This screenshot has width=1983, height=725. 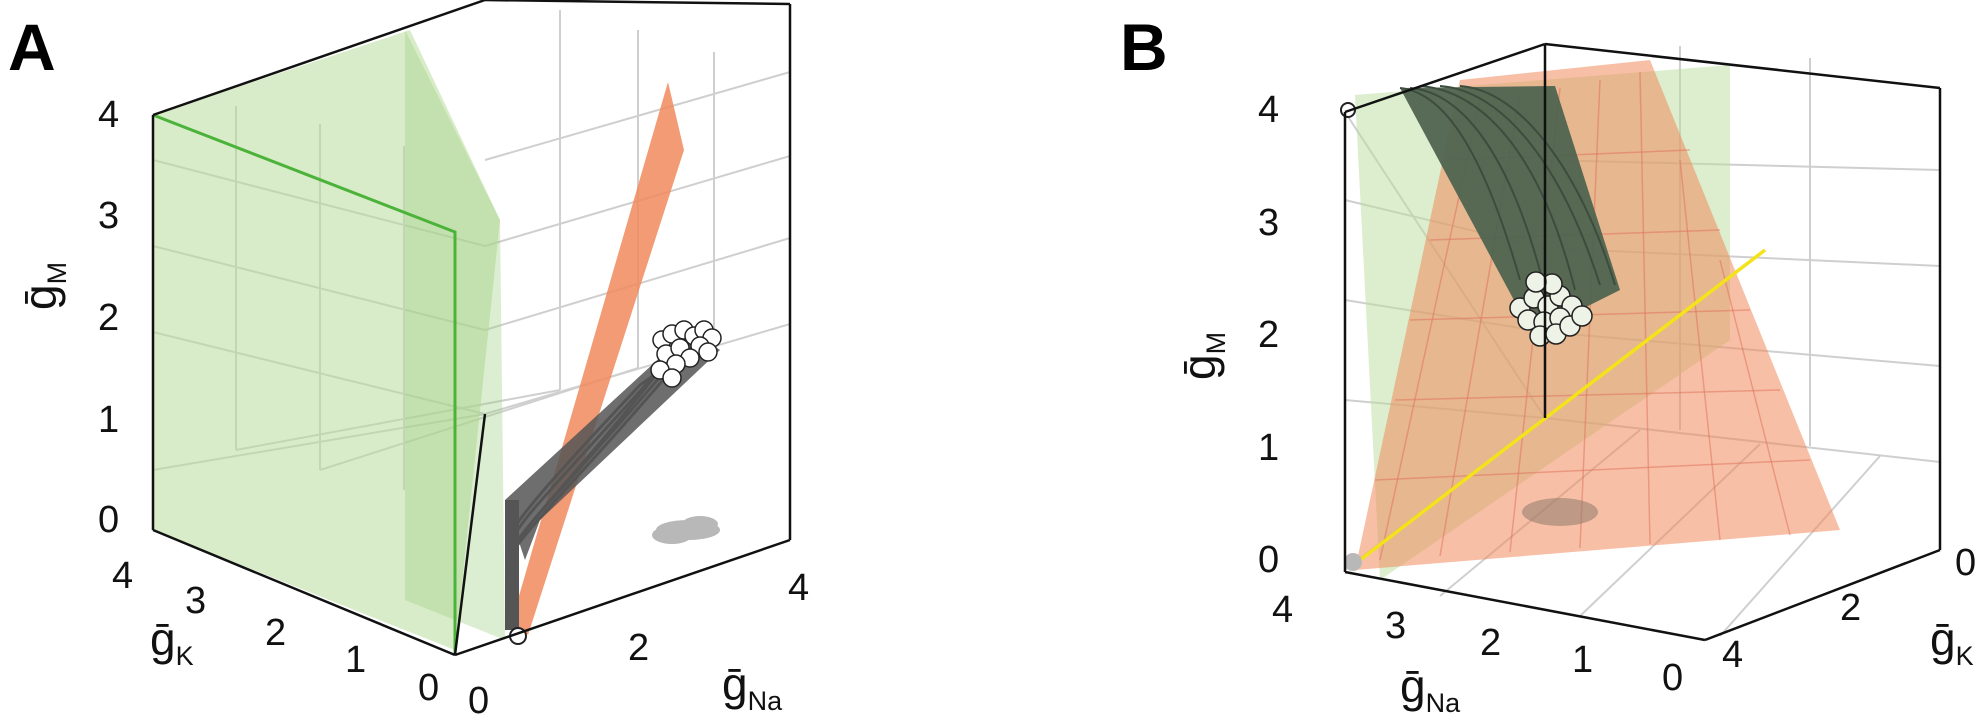 I want to click on panel-b-orange-hatch, so click(x=1592, y=316).